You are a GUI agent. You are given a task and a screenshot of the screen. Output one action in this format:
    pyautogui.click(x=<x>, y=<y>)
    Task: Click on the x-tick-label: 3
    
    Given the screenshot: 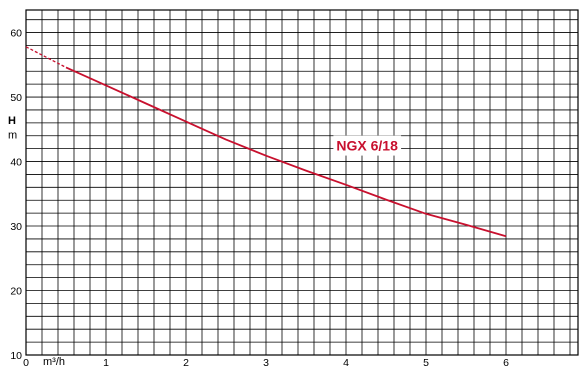 What is the action you would take?
    pyautogui.click(x=266, y=362)
    